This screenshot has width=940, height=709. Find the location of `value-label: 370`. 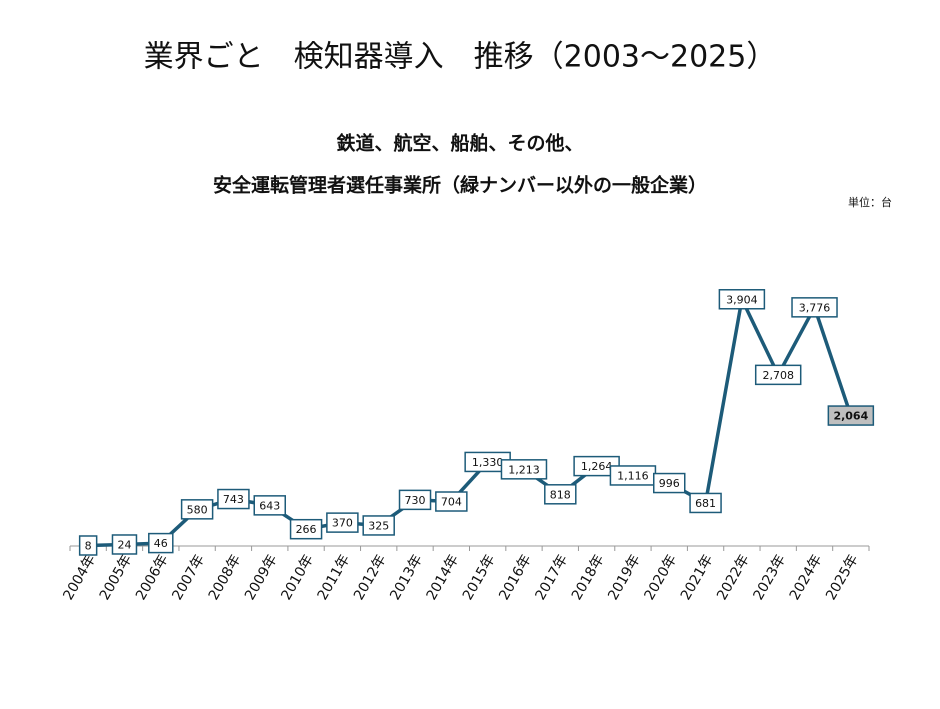

value-label: 370 is located at coordinates (342, 523).